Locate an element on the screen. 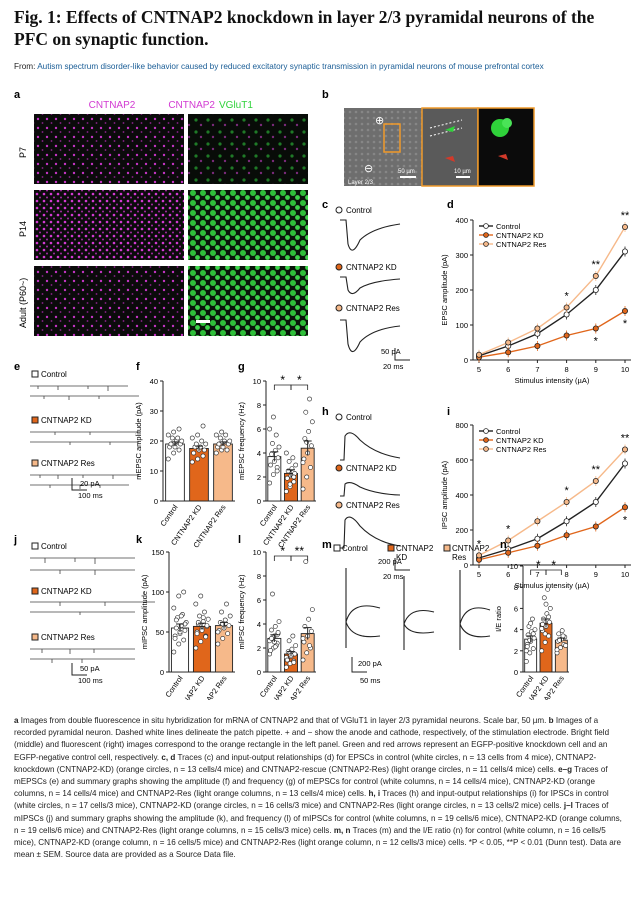 The height and width of the screenshot is (922, 639). panel-m-label-res-1: CNTNAP2 is located at coordinates (471, 548).